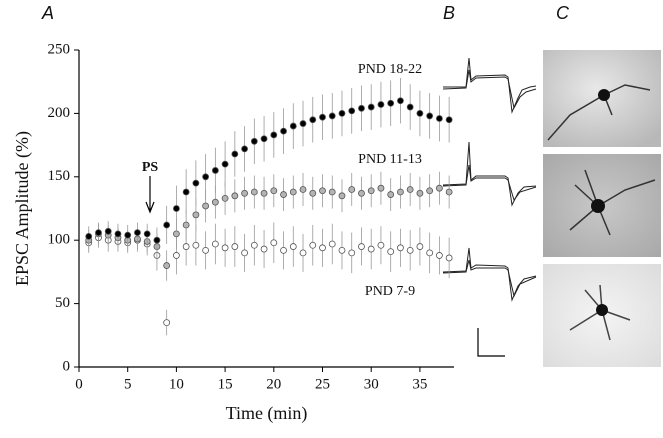 This screenshot has width=663, height=438. I want to click on micrographs, so click(602, 208).